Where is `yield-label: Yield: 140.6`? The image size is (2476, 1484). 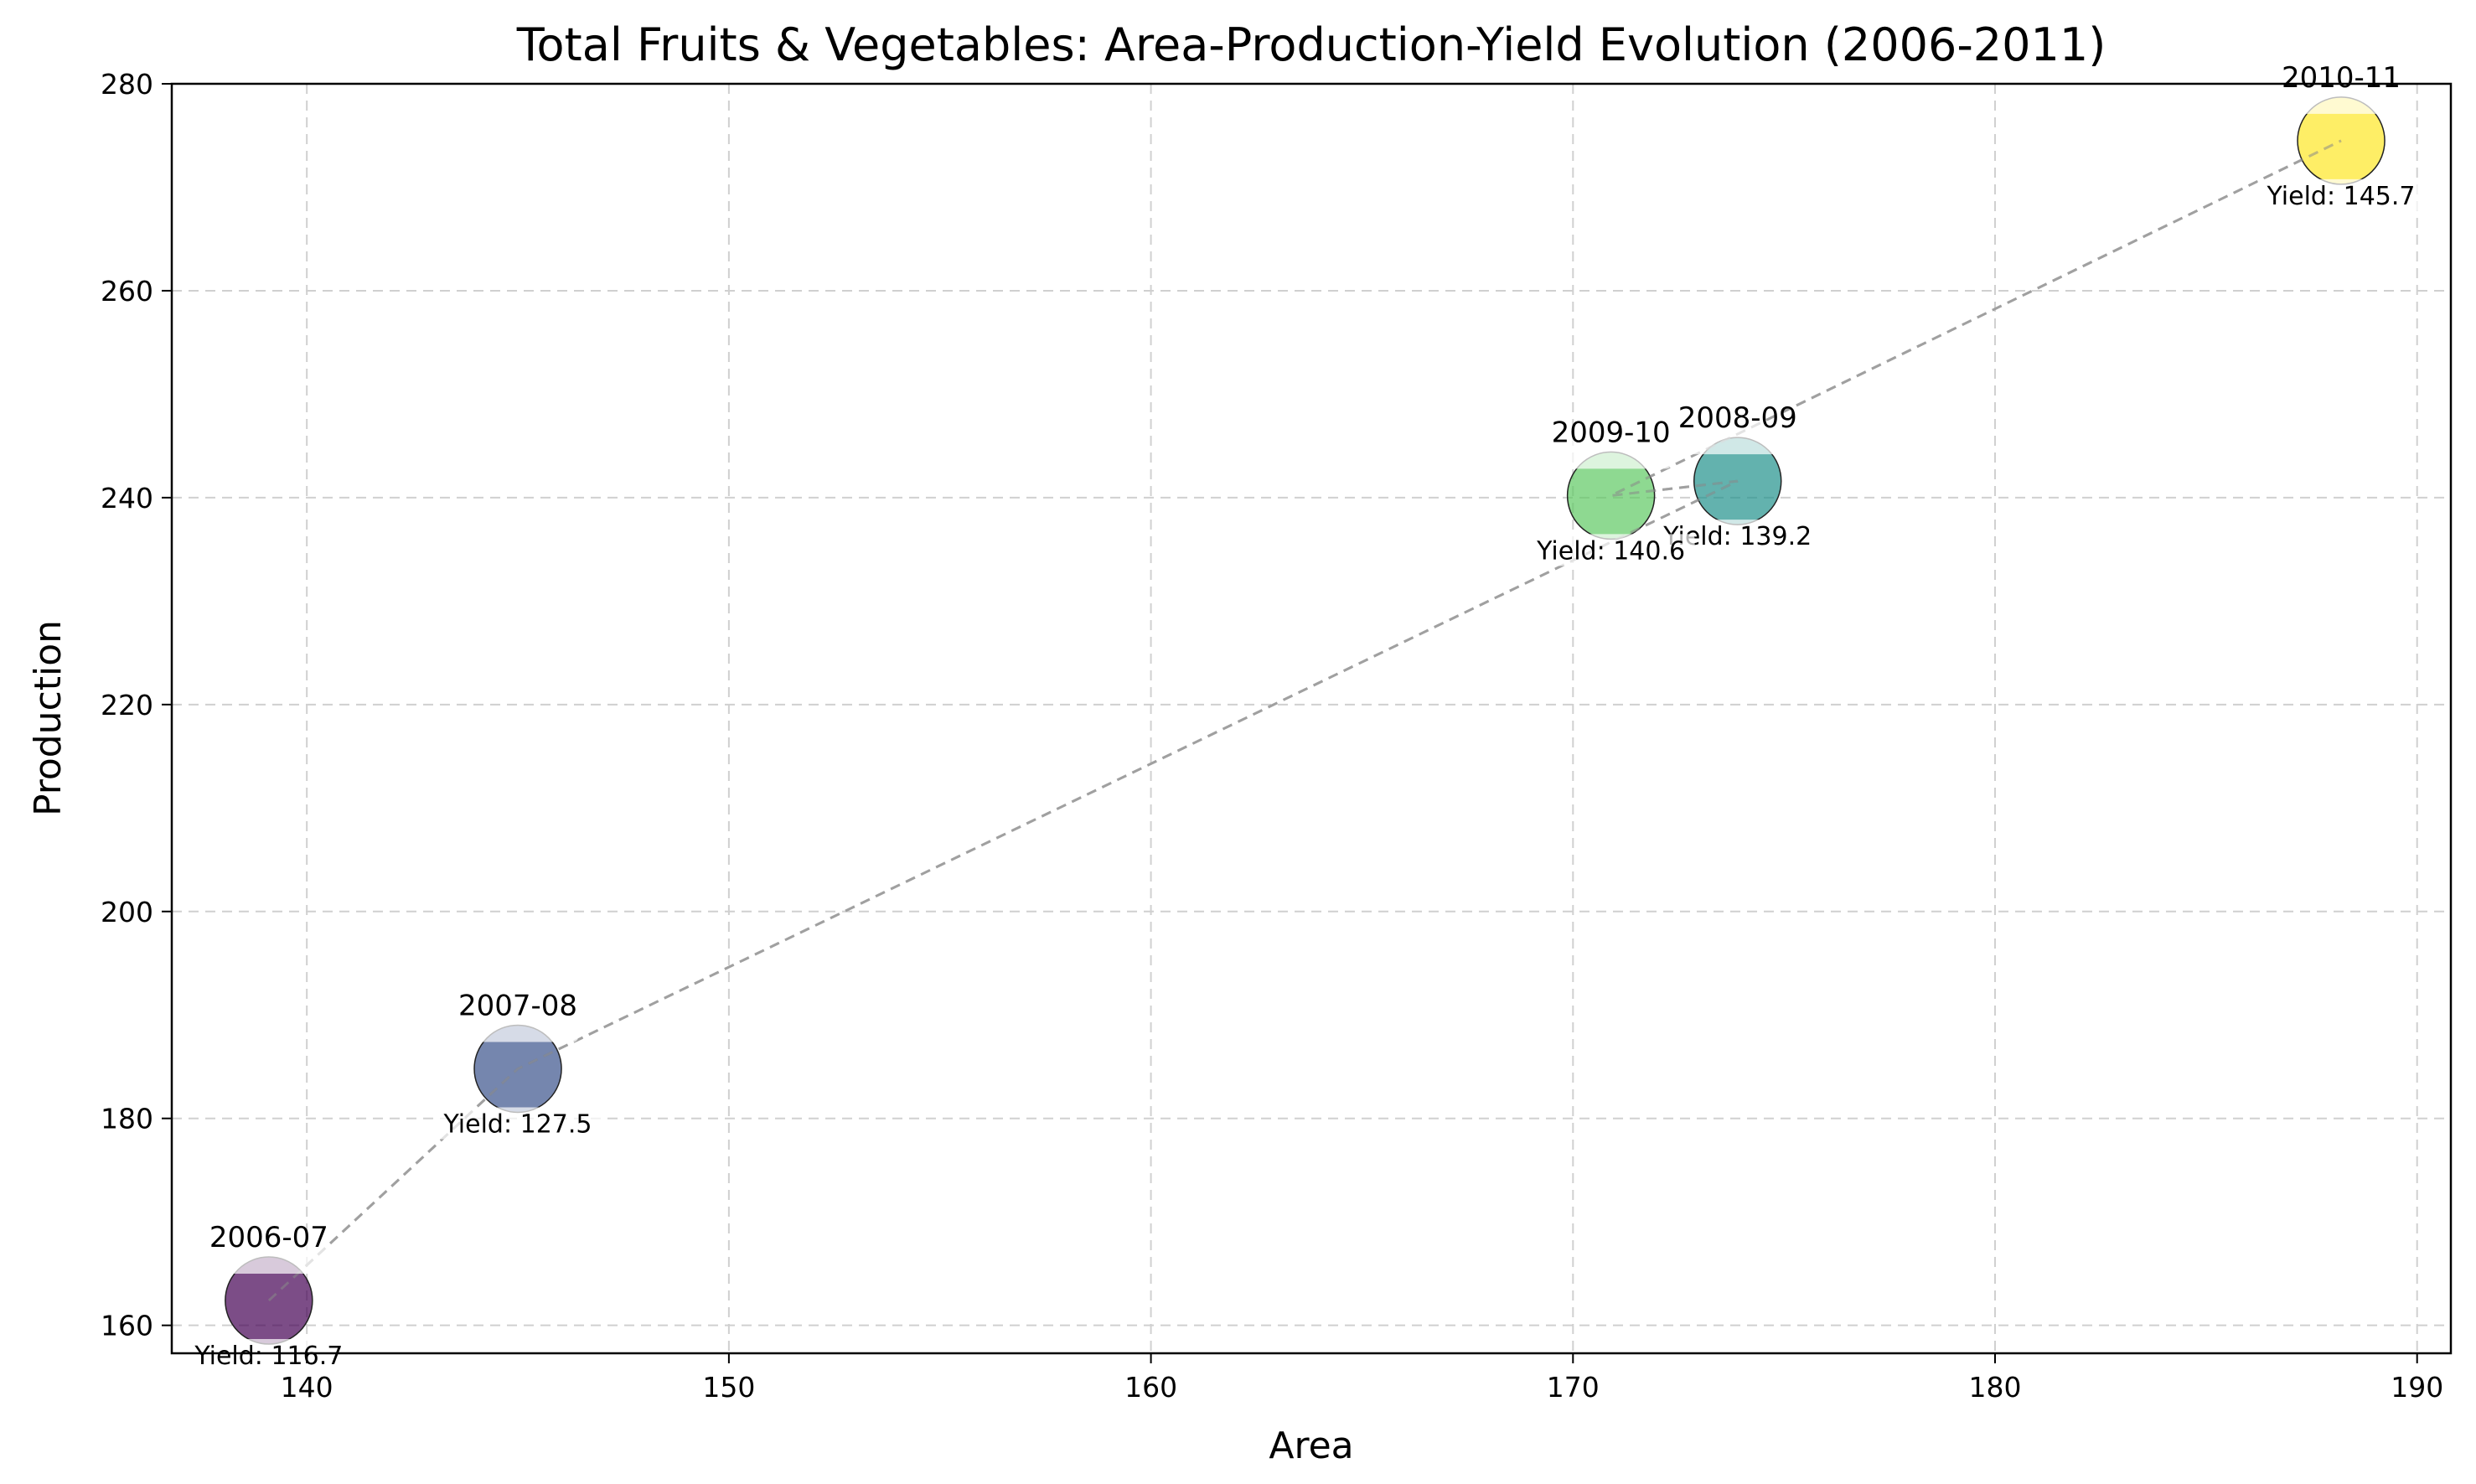
yield-label: Yield: 140.6 is located at coordinates (1610, 551).